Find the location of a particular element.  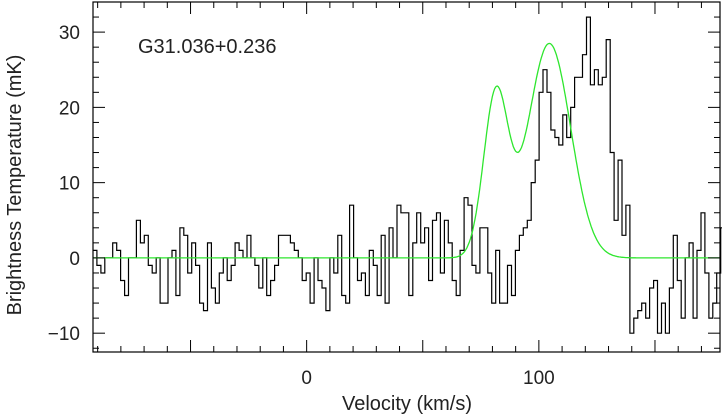

y-tick-label: 30 is located at coordinates (69, 33).